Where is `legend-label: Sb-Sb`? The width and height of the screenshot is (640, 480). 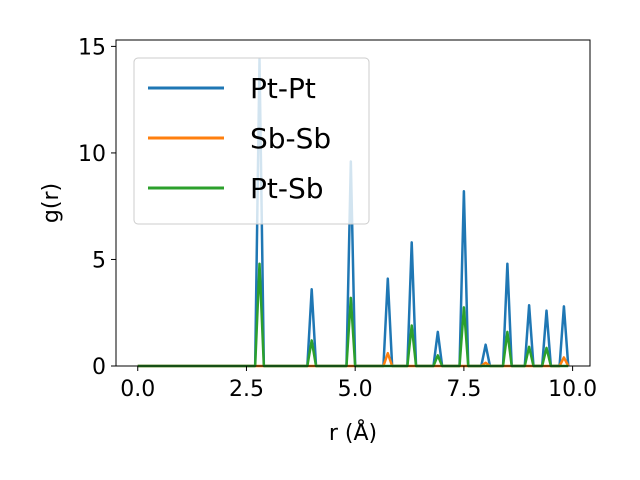
legend-label: Sb-Sb is located at coordinates (290, 138).